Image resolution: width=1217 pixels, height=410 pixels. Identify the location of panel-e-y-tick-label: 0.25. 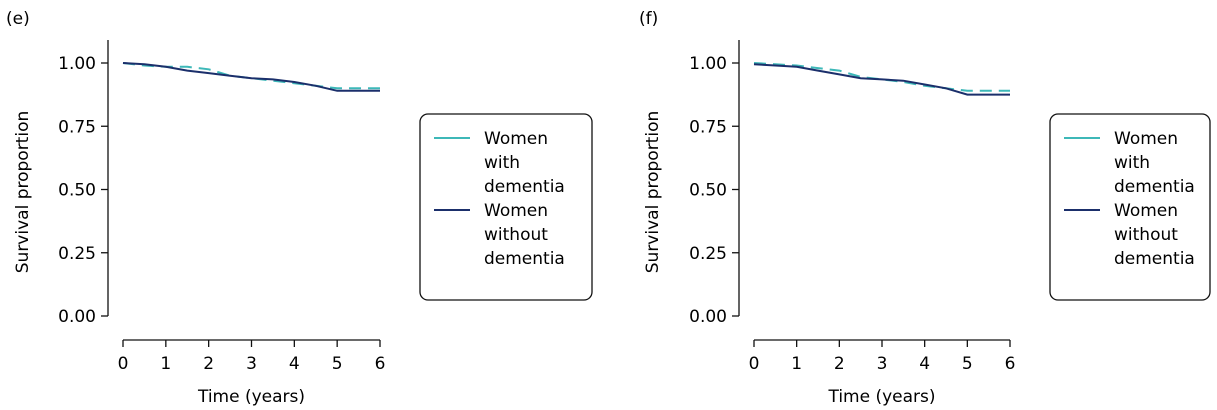
(77, 254).